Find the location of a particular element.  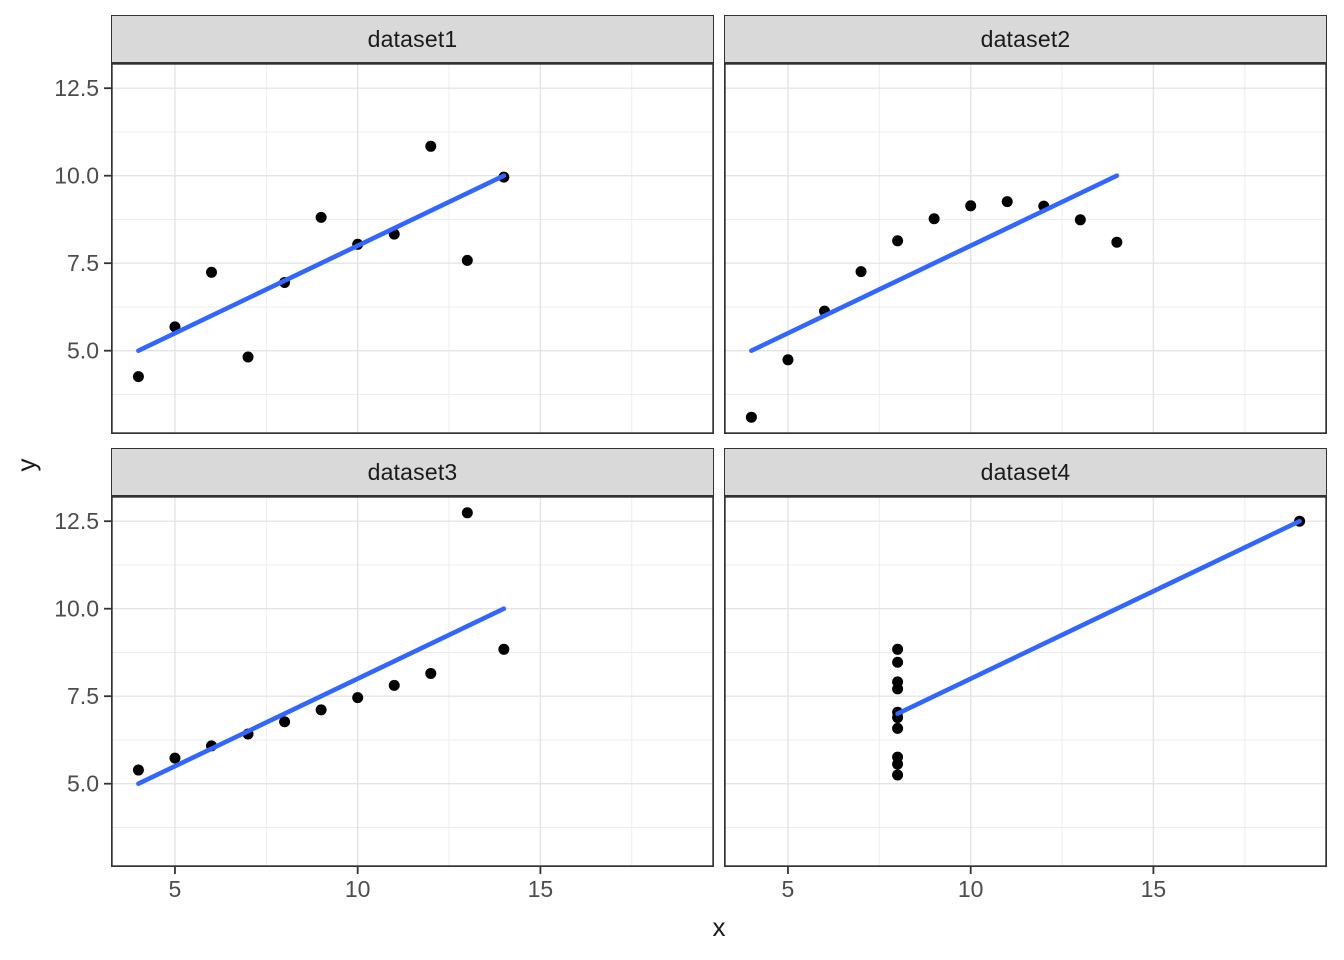

facet-strip: dataset4 is located at coordinates (1025, 472).